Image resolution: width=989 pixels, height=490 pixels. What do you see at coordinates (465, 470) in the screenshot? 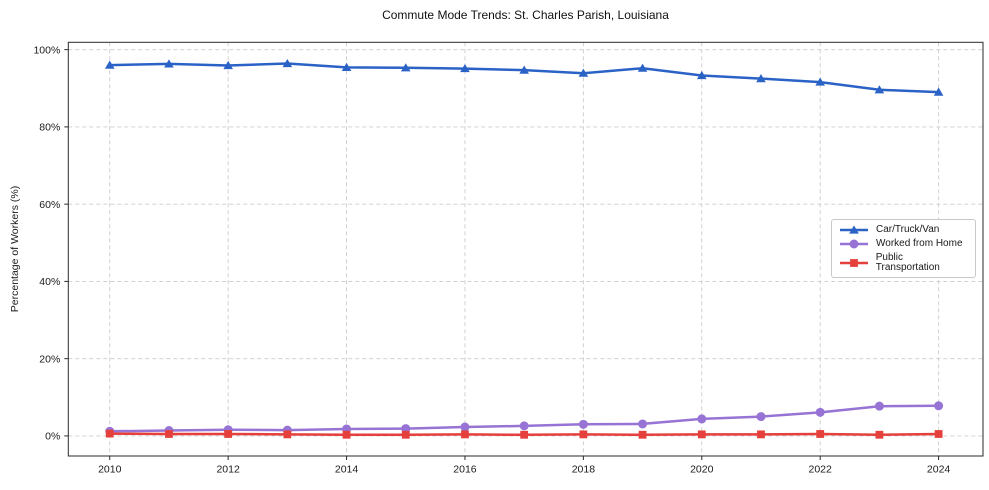
I see `x-tick-label: 2016` at bounding box center [465, 470].